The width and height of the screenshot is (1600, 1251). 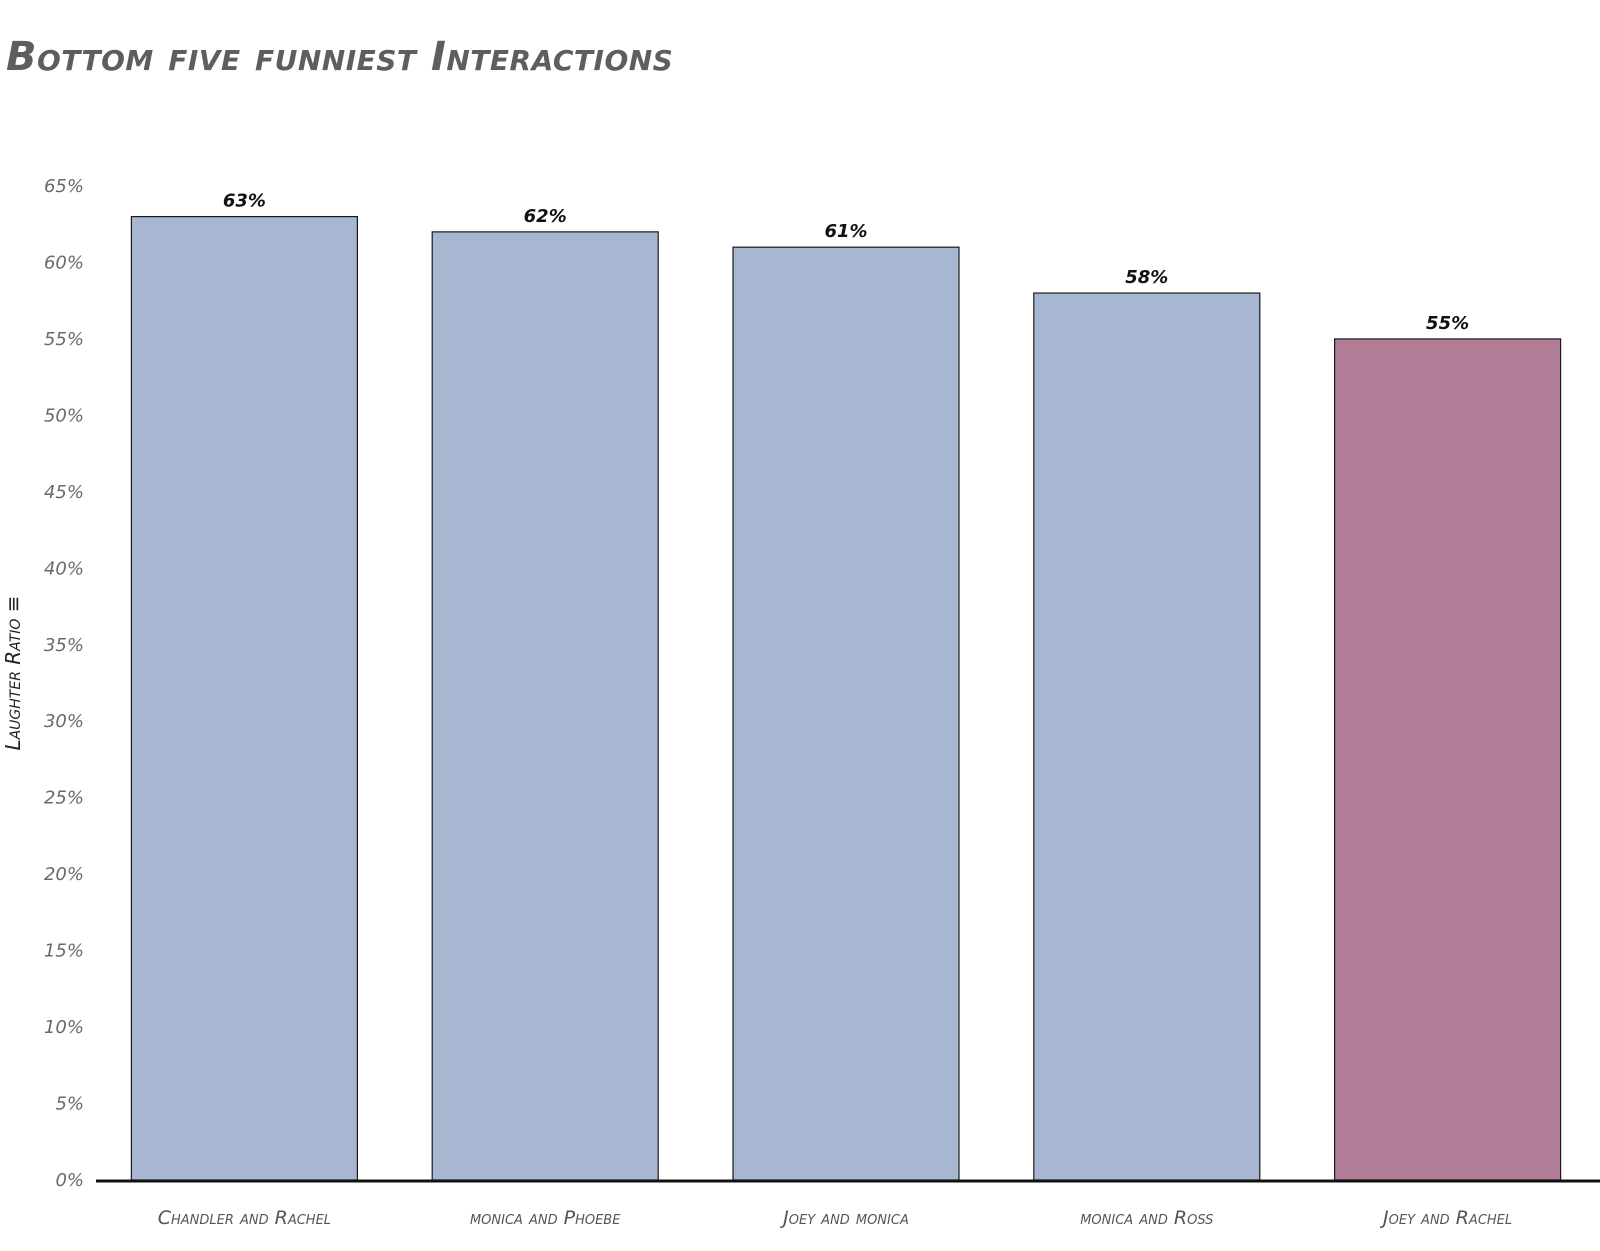 What do you see at coordinates (13, 672) in the screenshot?
I see `y-axis-title: Laughter Ratio ≡` at bounding box center [13, 672].